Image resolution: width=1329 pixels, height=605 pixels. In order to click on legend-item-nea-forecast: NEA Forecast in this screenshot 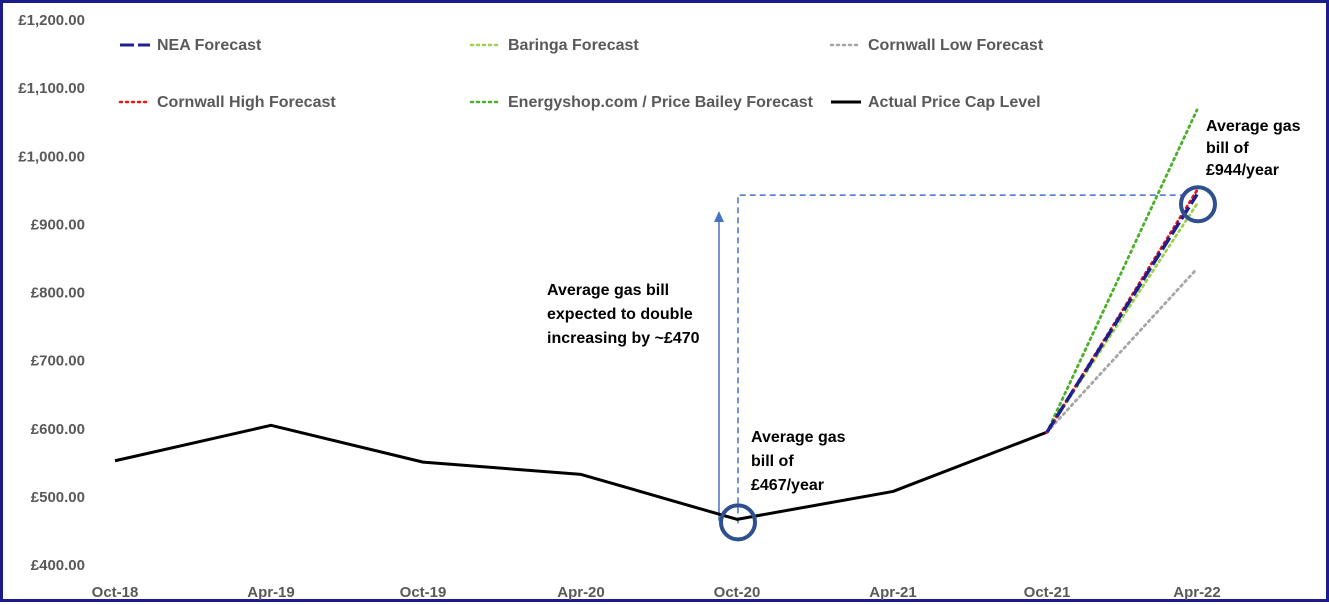, I will do `click(191, 45)`.